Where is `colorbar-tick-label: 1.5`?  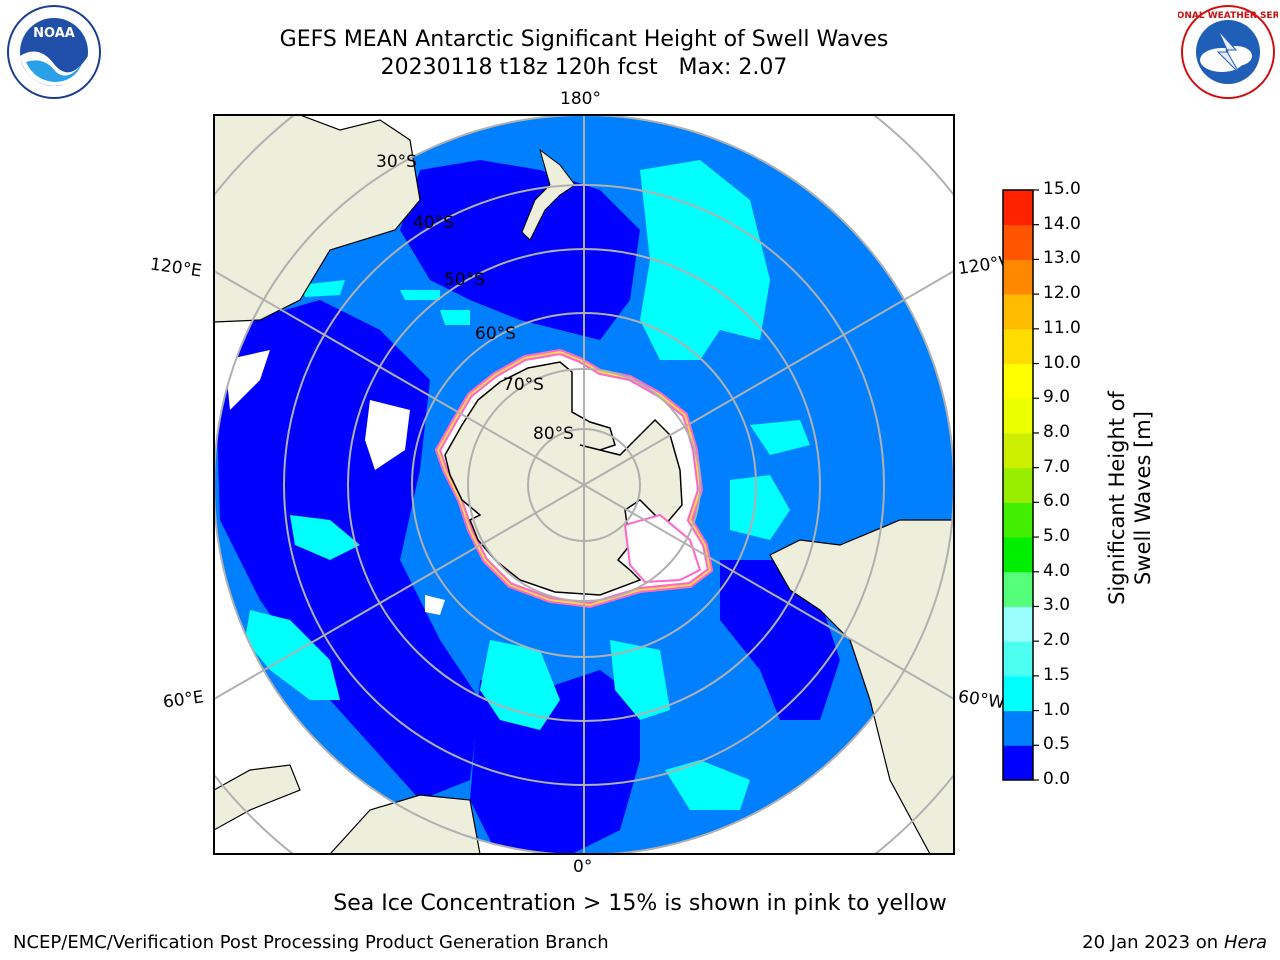 colorbar-tick-label: 1.5 is located at coordinates (1057, 674).